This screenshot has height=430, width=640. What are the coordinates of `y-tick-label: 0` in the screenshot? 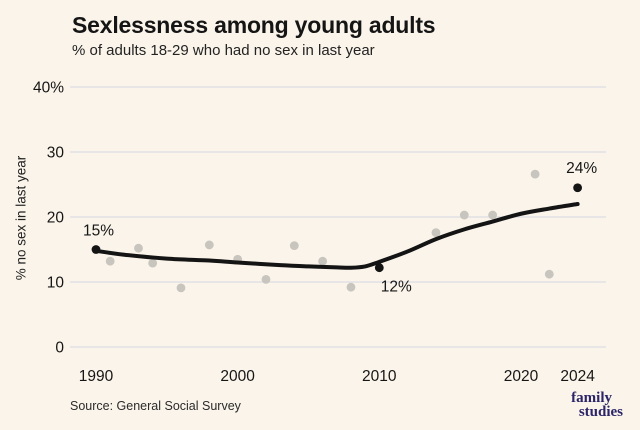 It's located at (59, 348).